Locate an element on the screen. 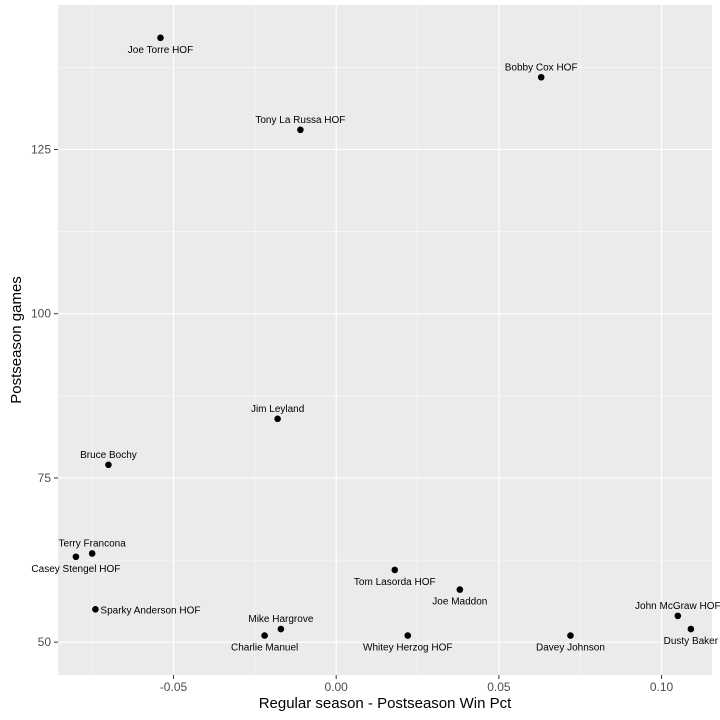 This screenshot has width=720, height=720. point-label: Jim Leyland is located at coordinates (277, 409).